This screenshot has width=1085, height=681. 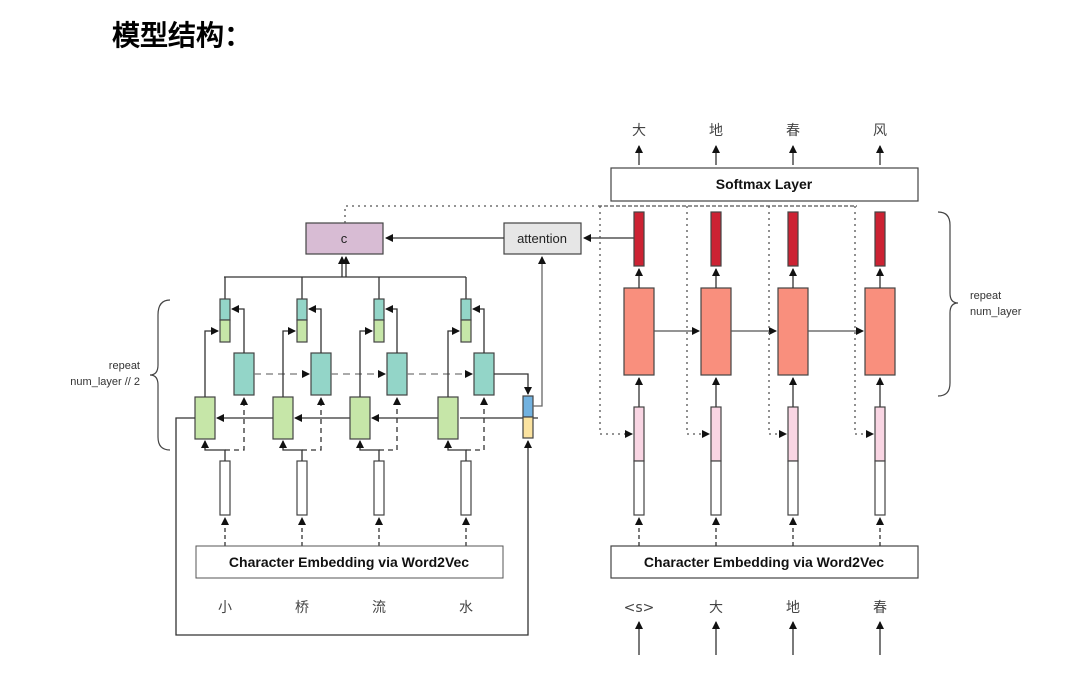 What do you see at coordinates (528, 427) in the screenshot?
I see `final-state-bottom` at bounding box center [528, 427].